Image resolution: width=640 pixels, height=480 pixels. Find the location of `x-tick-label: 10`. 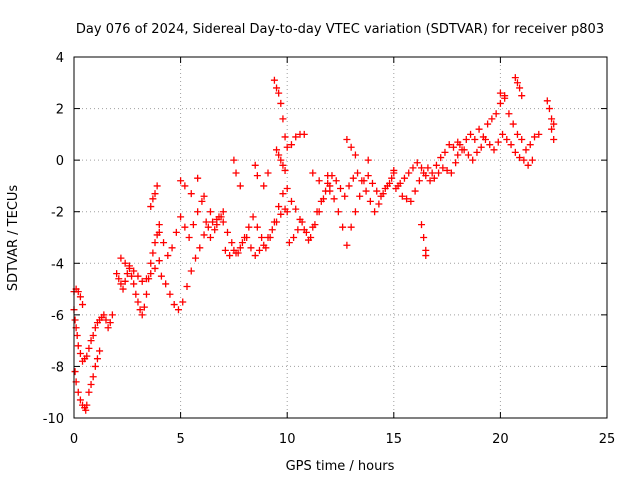

x-tick-label: 10 is located at coordinates (287, 439).